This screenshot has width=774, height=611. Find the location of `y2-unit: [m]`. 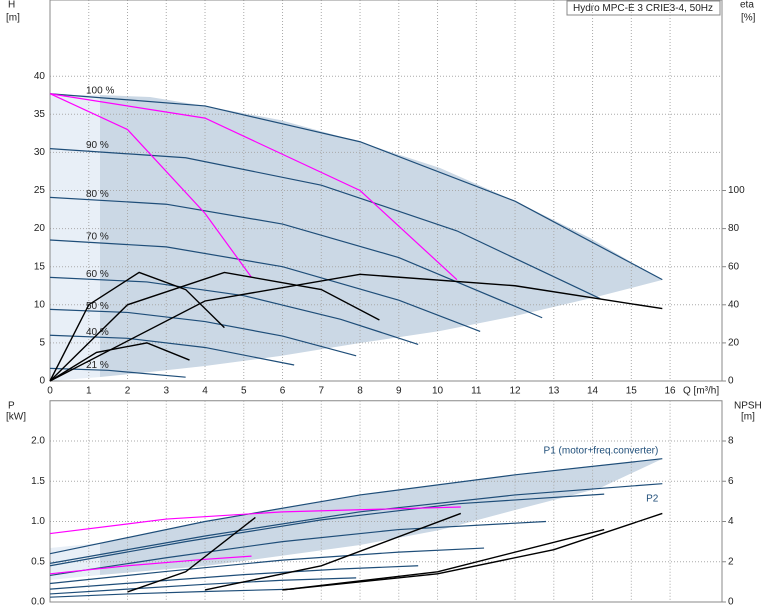

y2-unit: [m] is located at coordinates (748, 417).